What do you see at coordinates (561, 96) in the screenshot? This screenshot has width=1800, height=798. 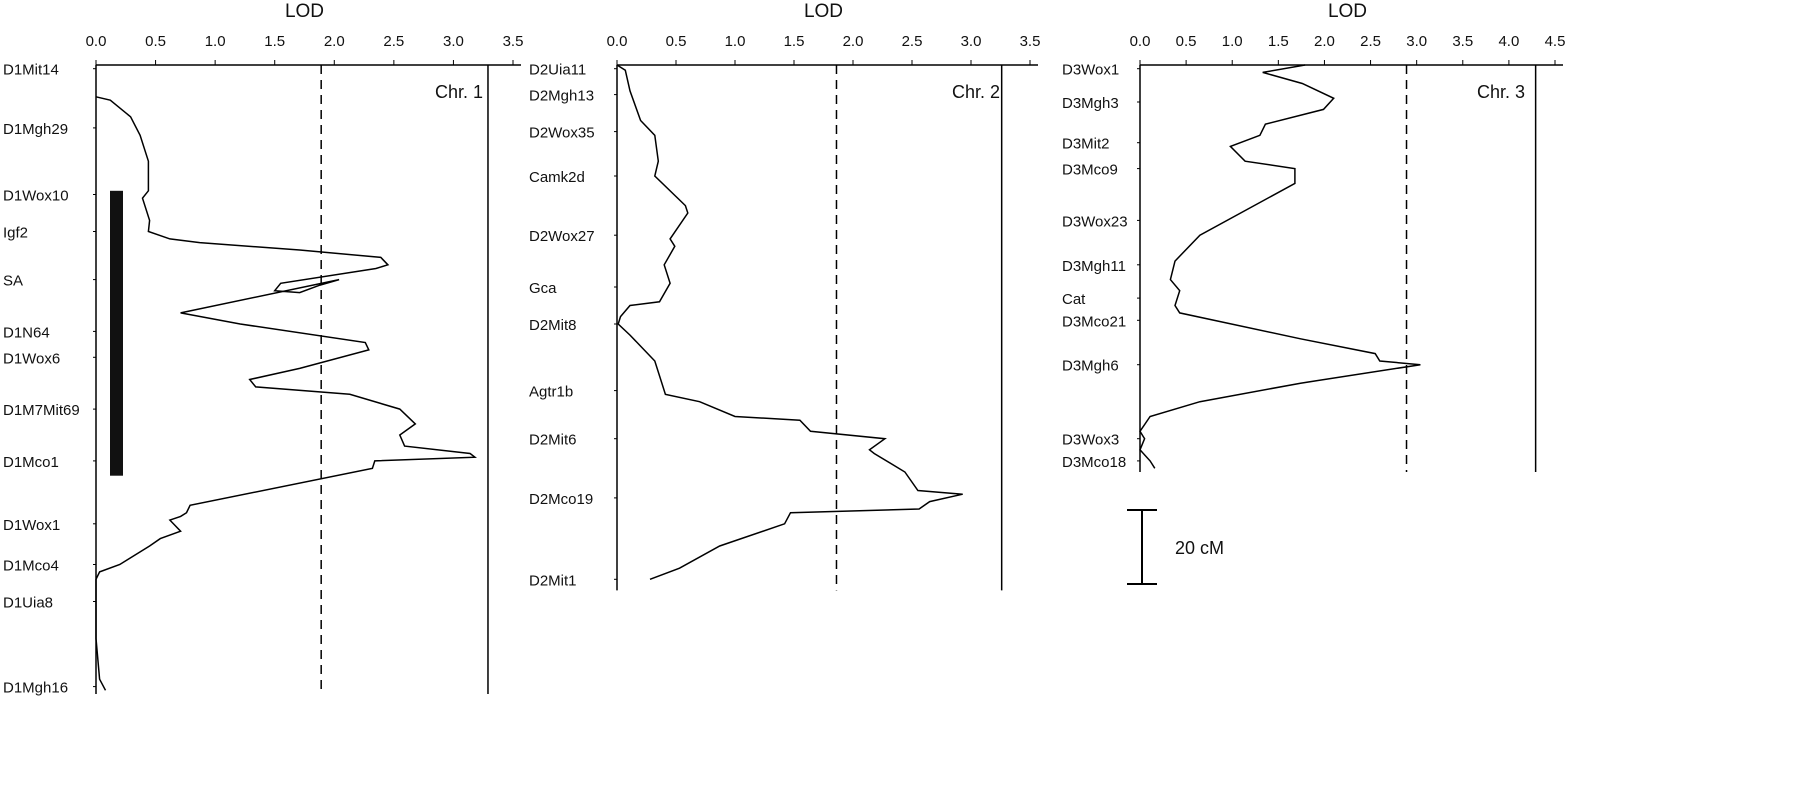 I see `marker-label: D2Mgh13` at bounding box center [561, 96].